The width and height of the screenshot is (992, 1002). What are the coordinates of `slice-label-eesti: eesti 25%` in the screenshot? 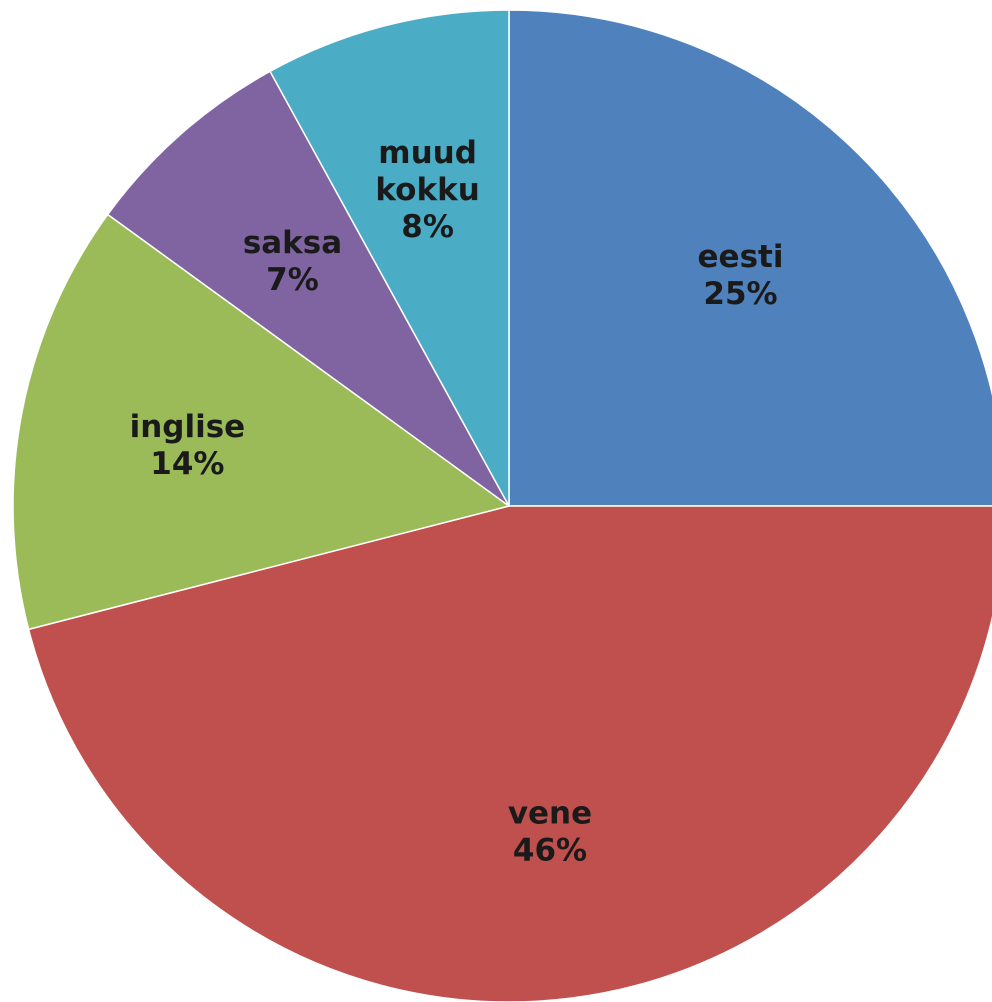 It's located at (741, 275).